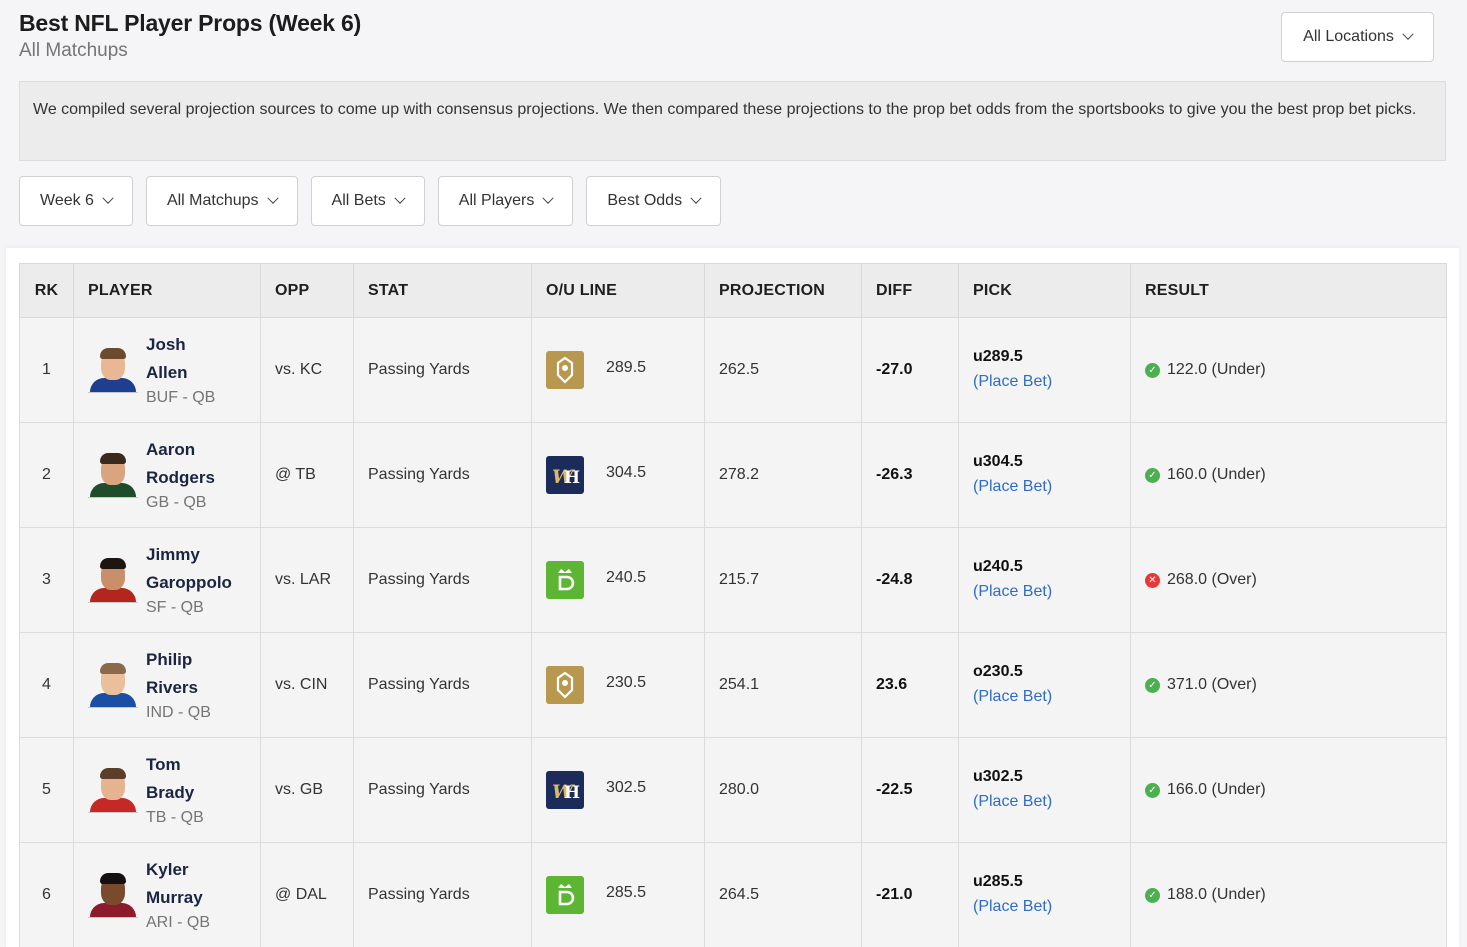  I want to click on result-cell: ✕ 268.0 (Over), so click(1288, 580).